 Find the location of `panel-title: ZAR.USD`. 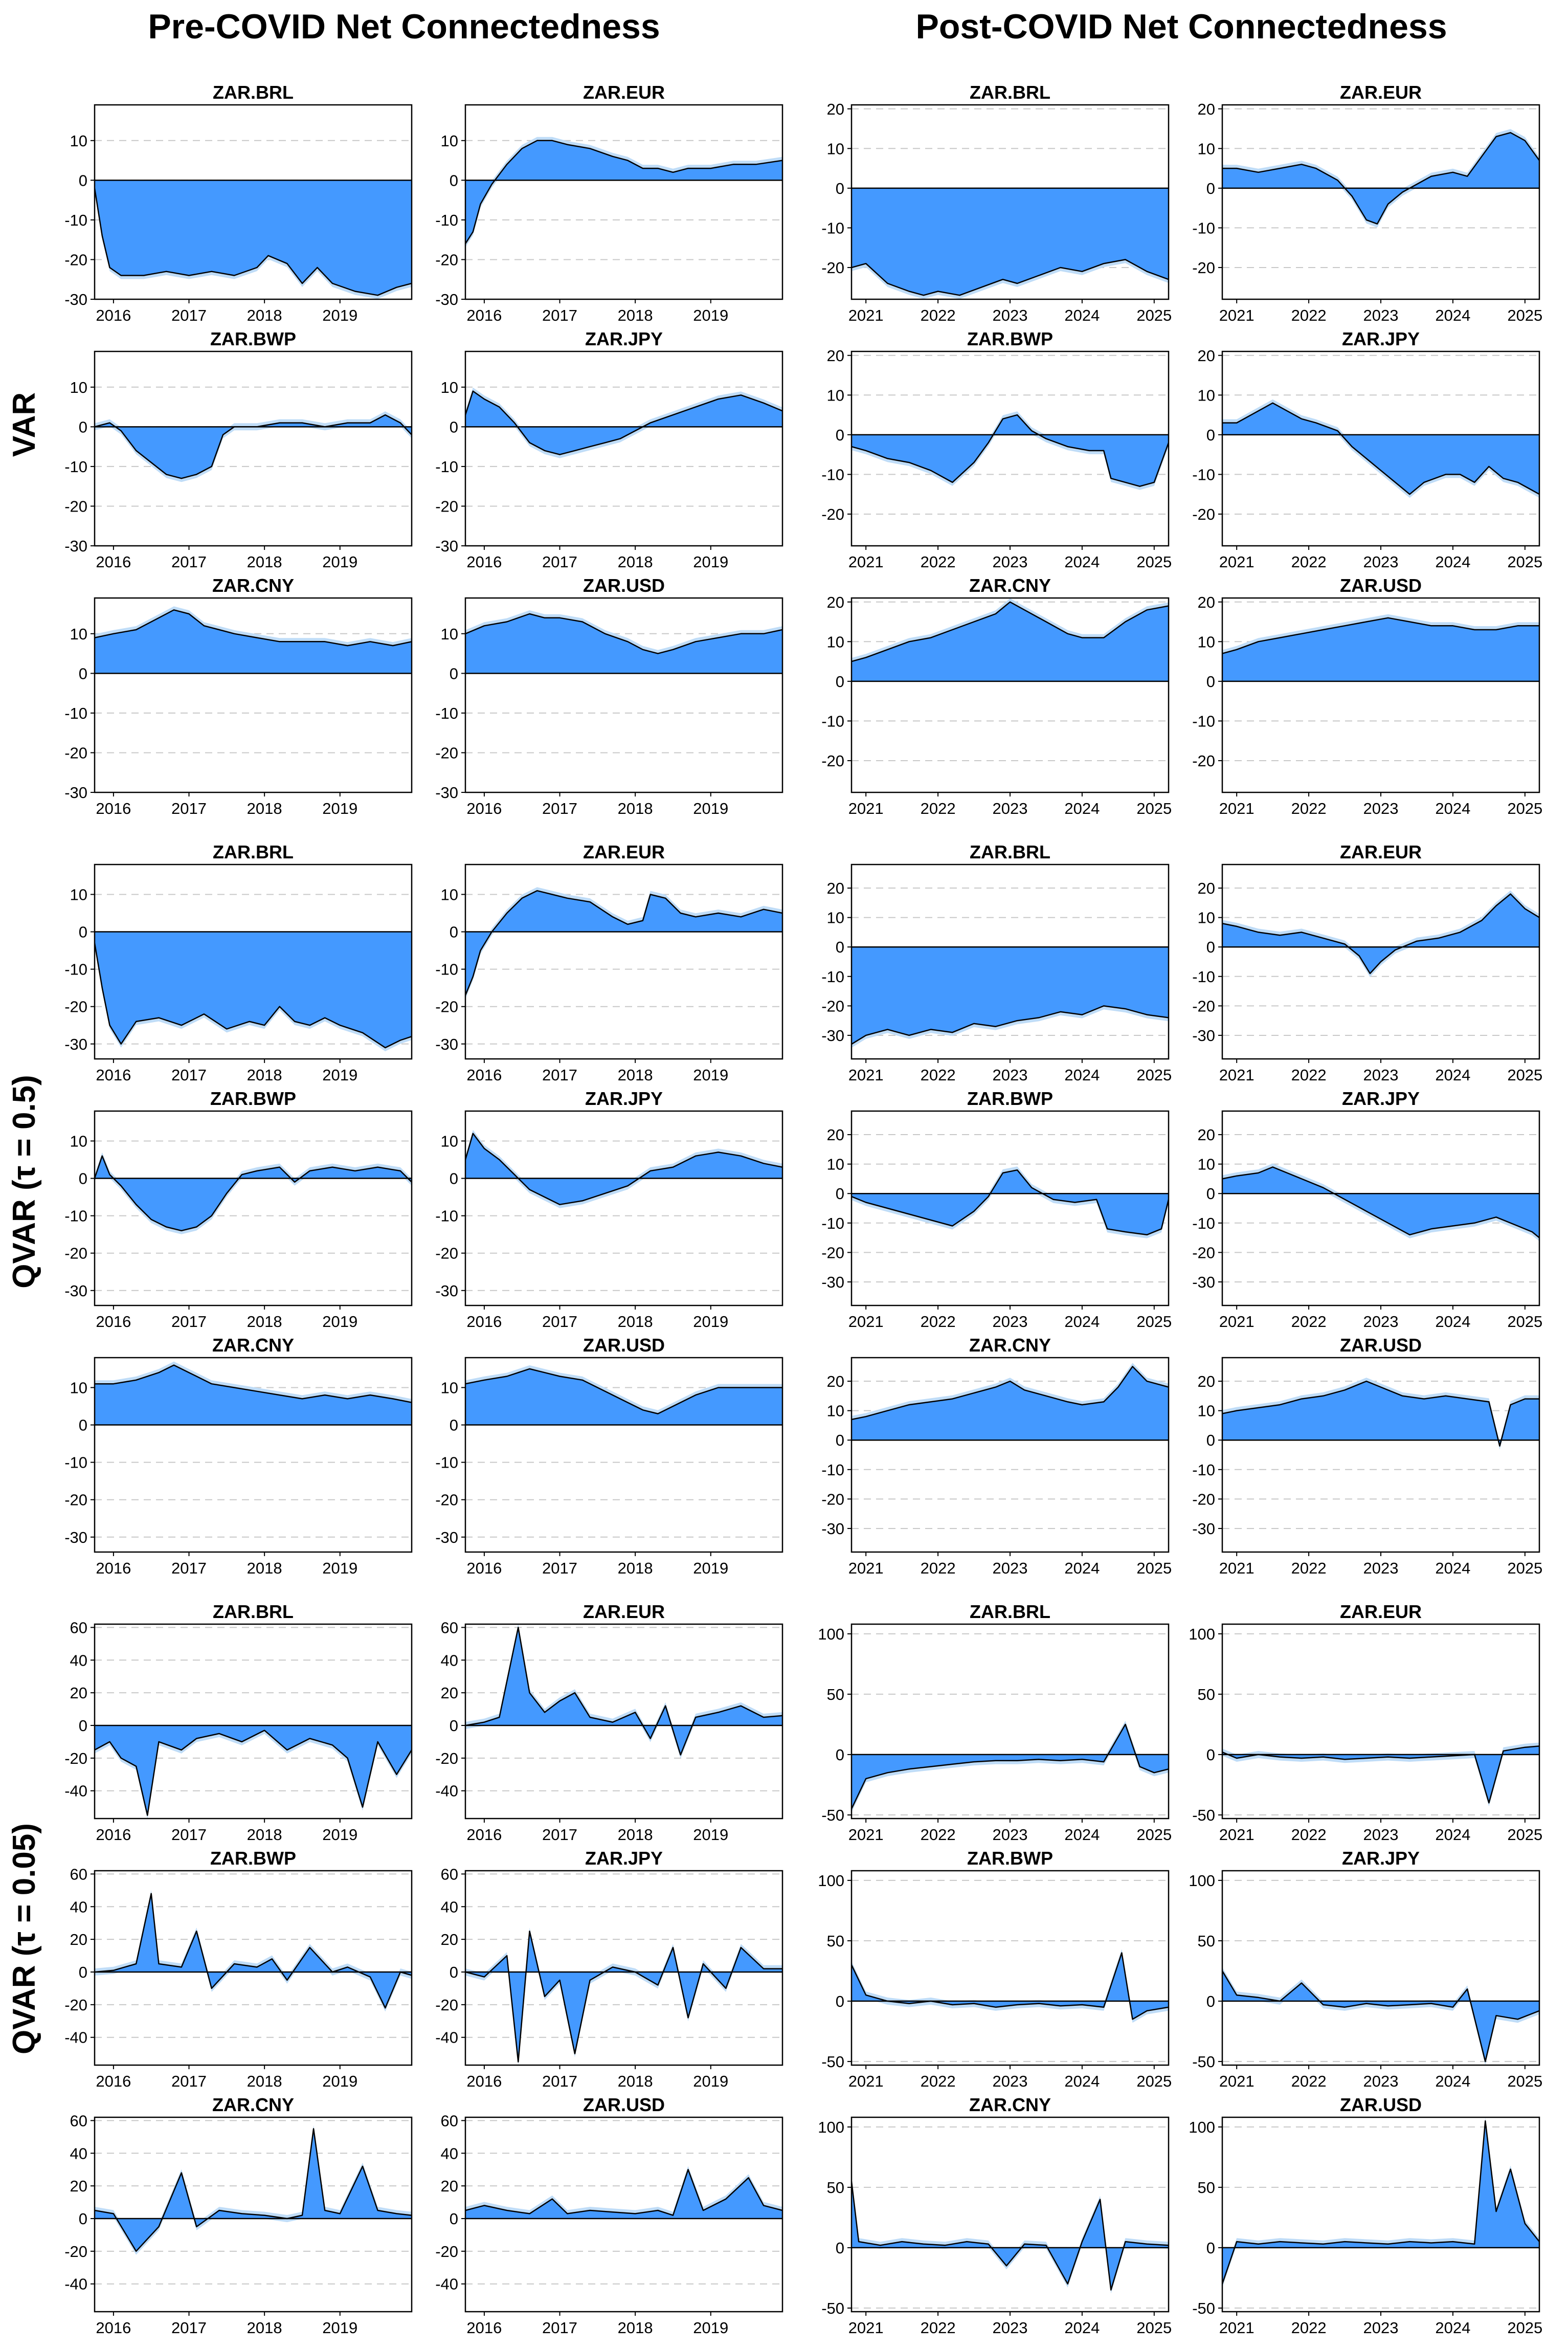

panel-title: ZAR.USD is located at coordinates (624, 585).